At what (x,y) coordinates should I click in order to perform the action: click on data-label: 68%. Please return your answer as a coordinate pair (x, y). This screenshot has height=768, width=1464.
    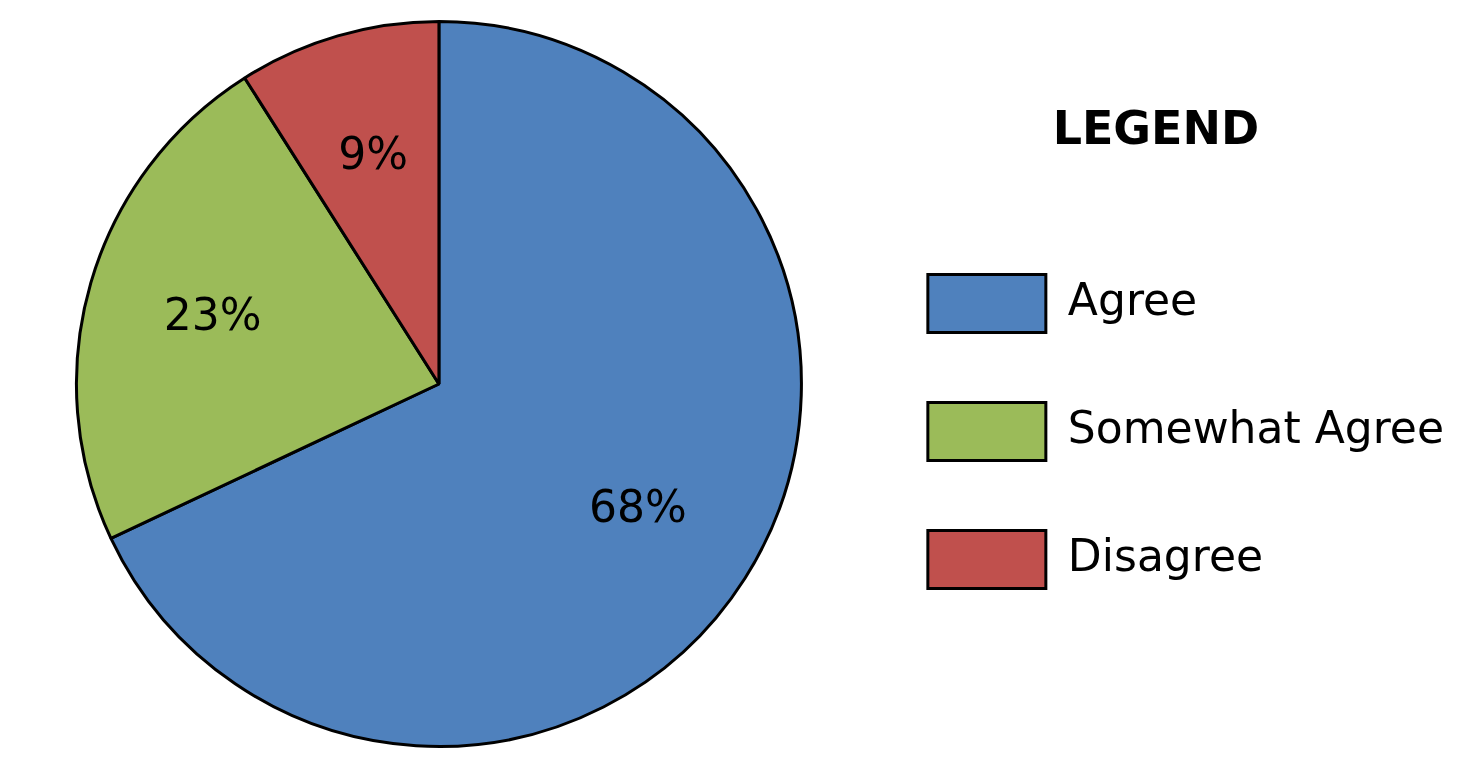
    Looking at the image, I should click on (637, 506).